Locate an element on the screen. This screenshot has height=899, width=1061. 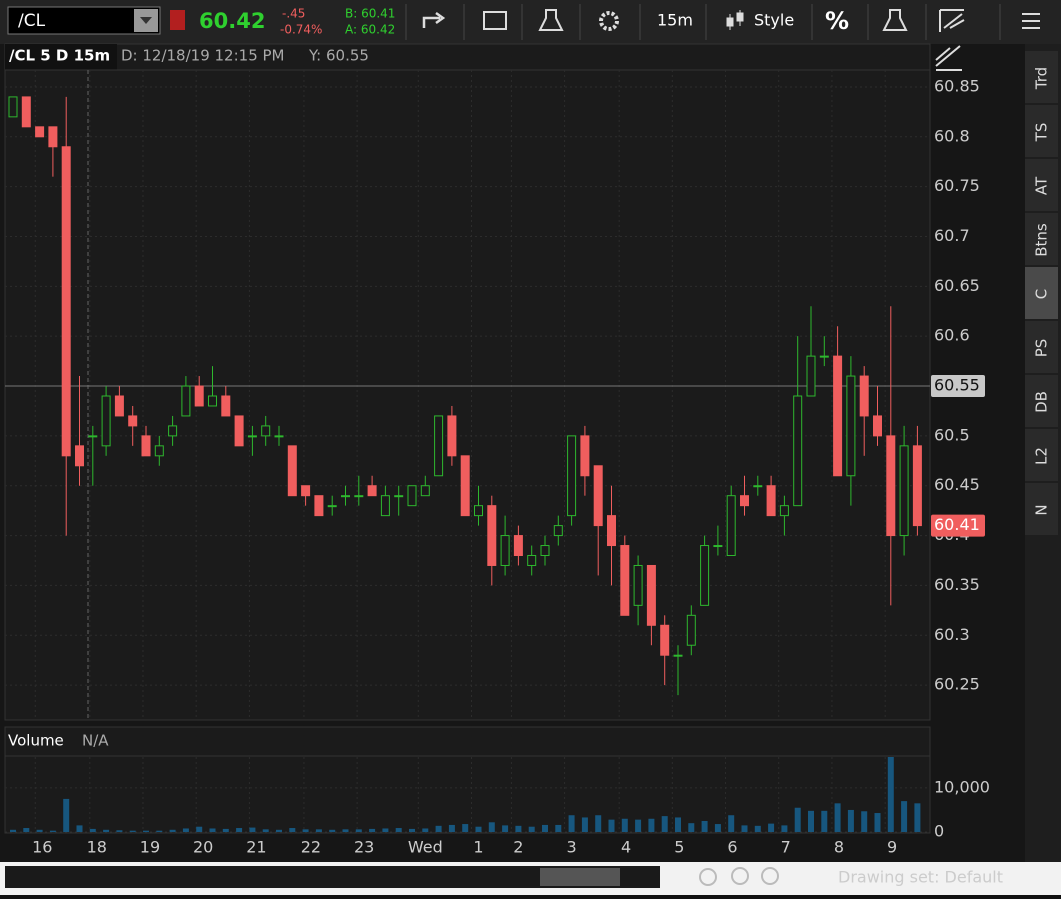
info-icon is located at coordinates (495, 20).